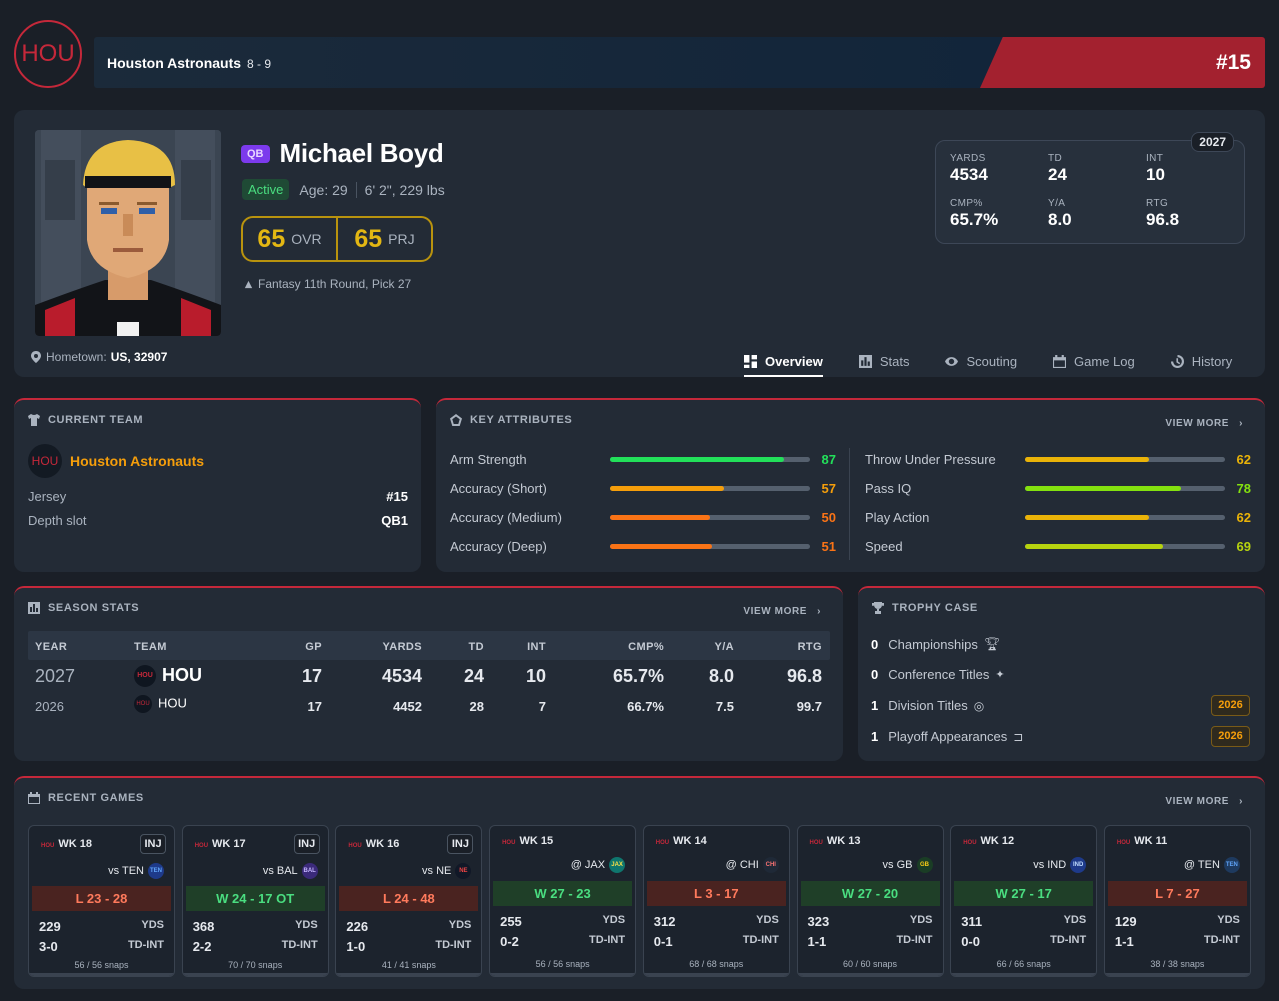 The width and height of the screenshot is (1279, 1001). I want to click on trophy-label: Division Titles, so click(928, 705).